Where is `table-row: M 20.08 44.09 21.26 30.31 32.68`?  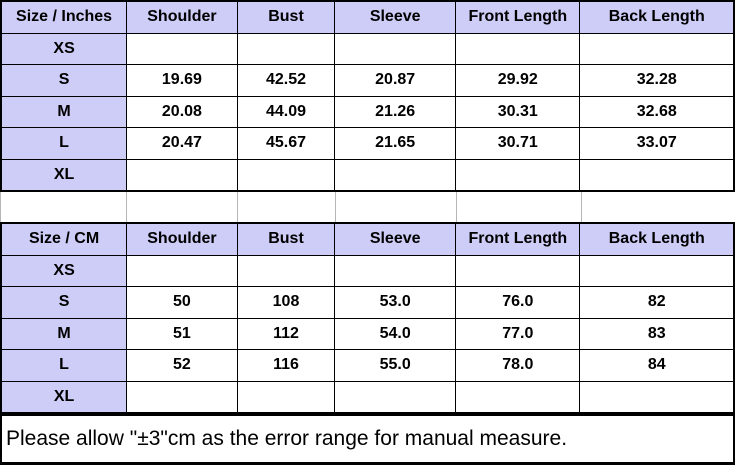 table-row: M 20.08 44.09 21.26 30.31 32.68 is located at coordinates (367, 111).